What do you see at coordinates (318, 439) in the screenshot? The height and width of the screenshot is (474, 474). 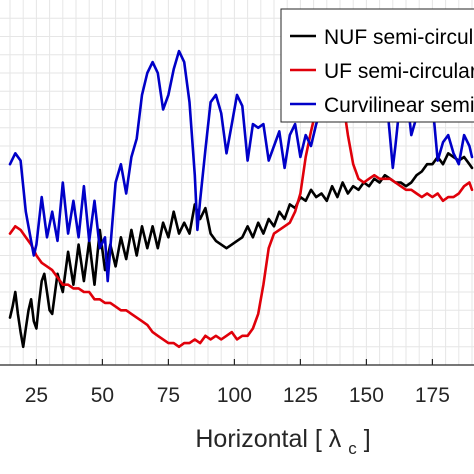 I see `x-axis-unit-open-bracket: [` at bounding box center [318, 439].